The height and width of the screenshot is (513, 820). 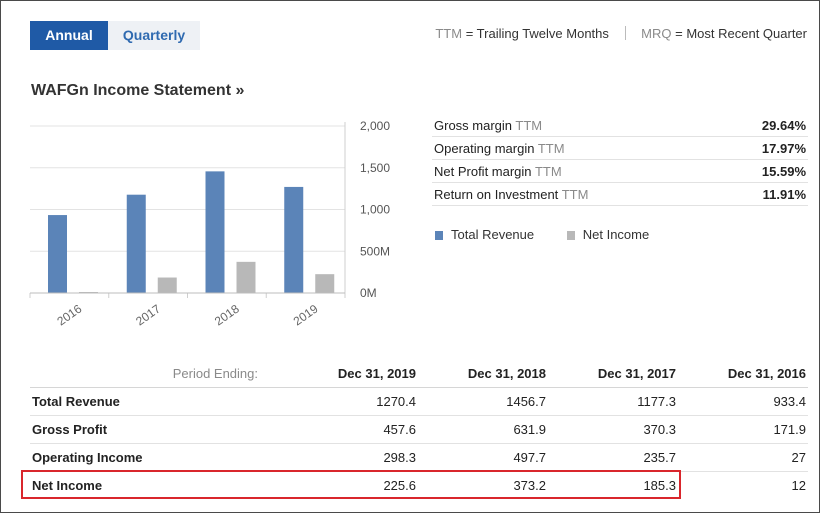 I want to click on column-header: Dec 31, 2016, so click(x=743, y=373).